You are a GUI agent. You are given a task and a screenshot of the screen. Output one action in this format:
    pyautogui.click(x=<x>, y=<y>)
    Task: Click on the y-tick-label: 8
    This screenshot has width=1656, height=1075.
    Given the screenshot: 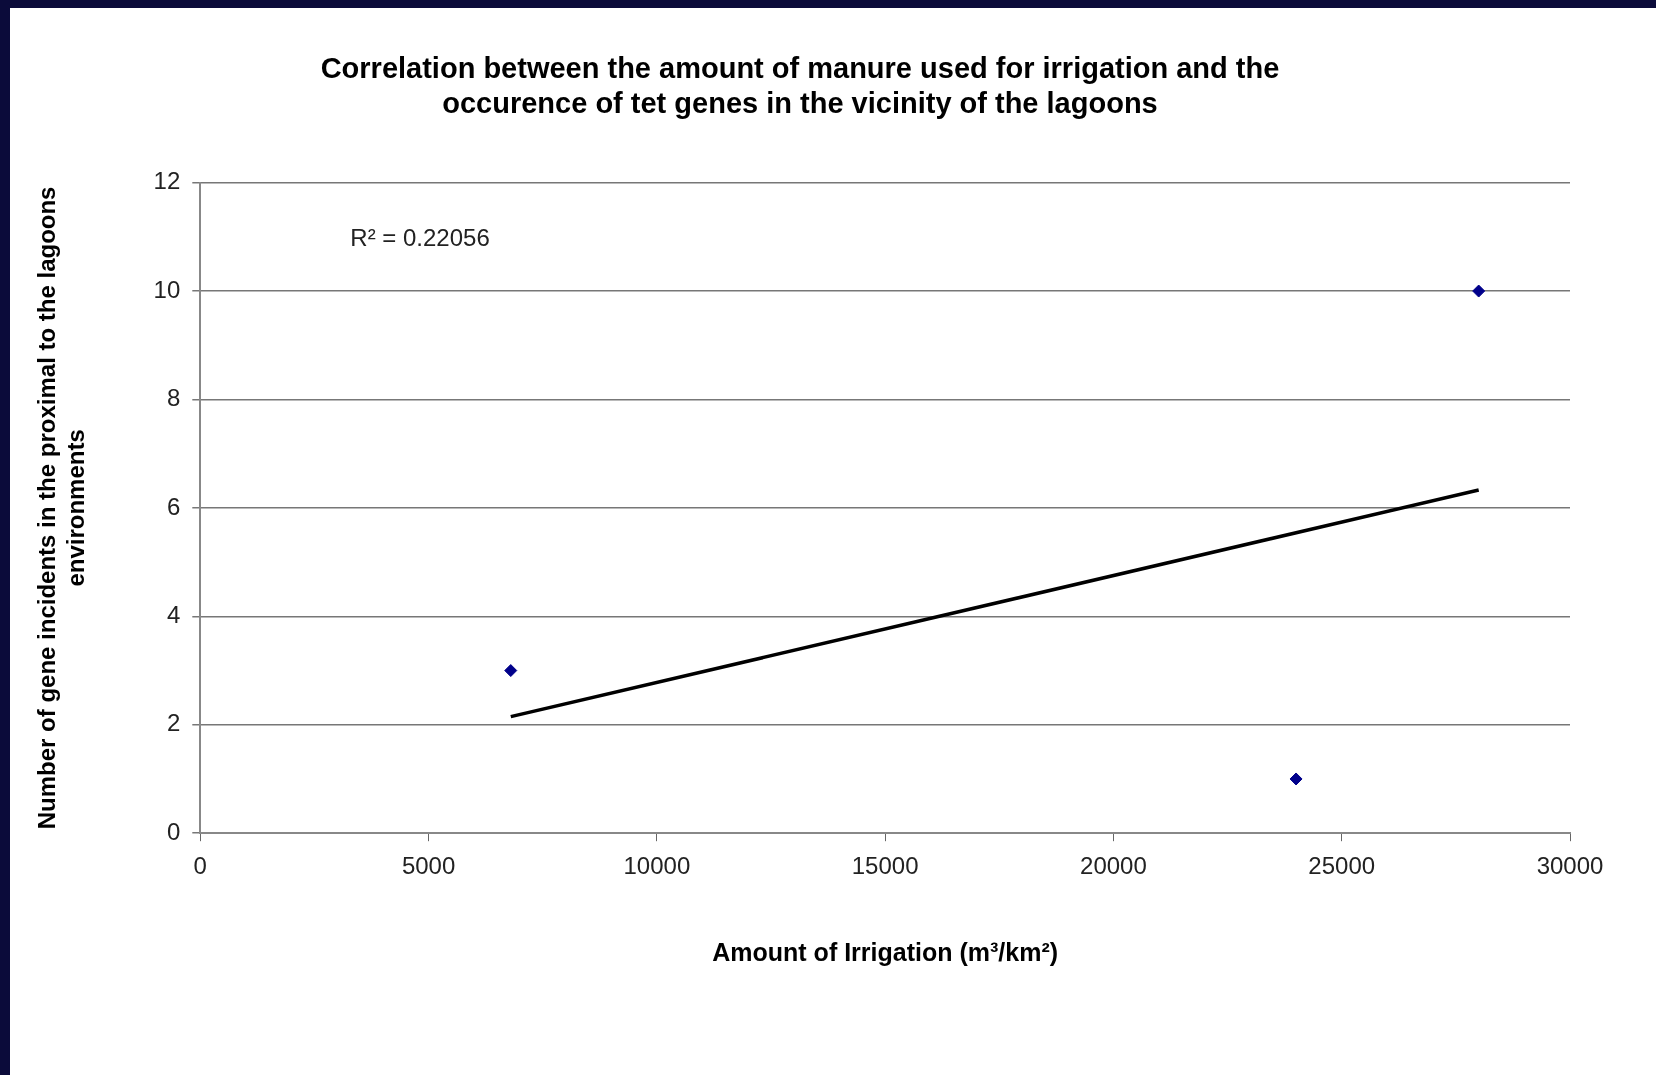 What is the action you would take?
    pyautogui.click(x=173, y=398)
    